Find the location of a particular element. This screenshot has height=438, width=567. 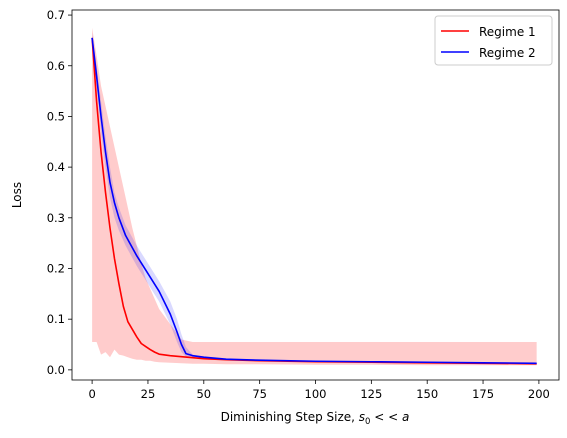

y-axis-label: Loss is located at coordinates (17, 195).